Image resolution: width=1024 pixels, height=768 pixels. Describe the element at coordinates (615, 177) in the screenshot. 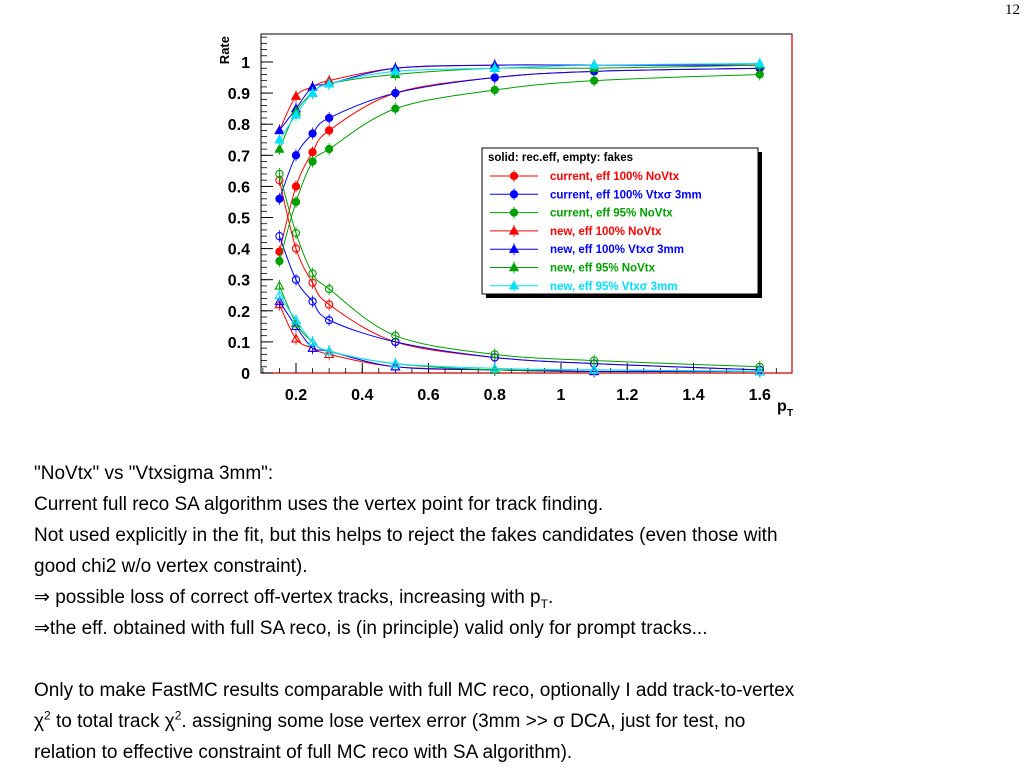

I see `legend-entry-label: current, eff 100% NoVtx` at that location.